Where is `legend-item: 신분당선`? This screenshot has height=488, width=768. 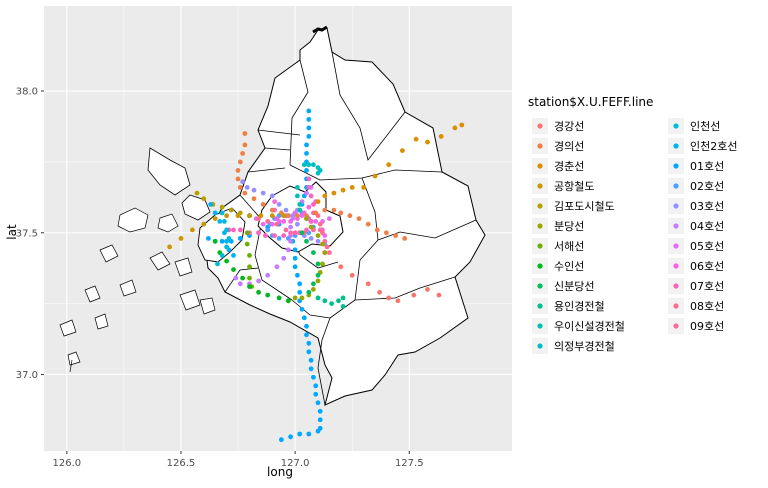 legend-item: 신분당선 is located at coordinates (563, 286).